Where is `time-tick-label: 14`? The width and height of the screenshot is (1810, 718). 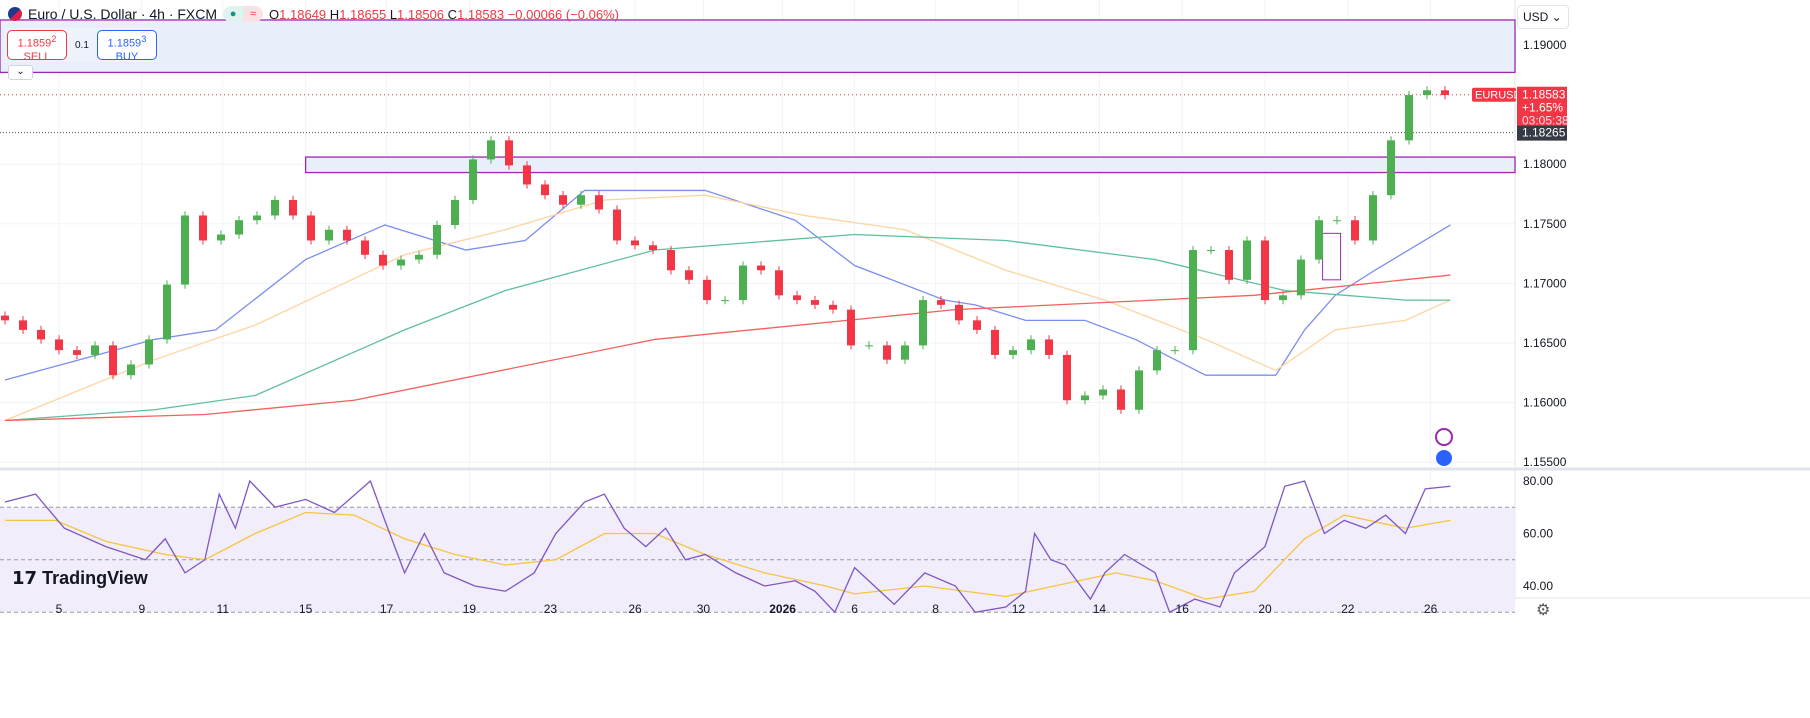
time-tick-label: 14 is located at coordinates (1100, 609).